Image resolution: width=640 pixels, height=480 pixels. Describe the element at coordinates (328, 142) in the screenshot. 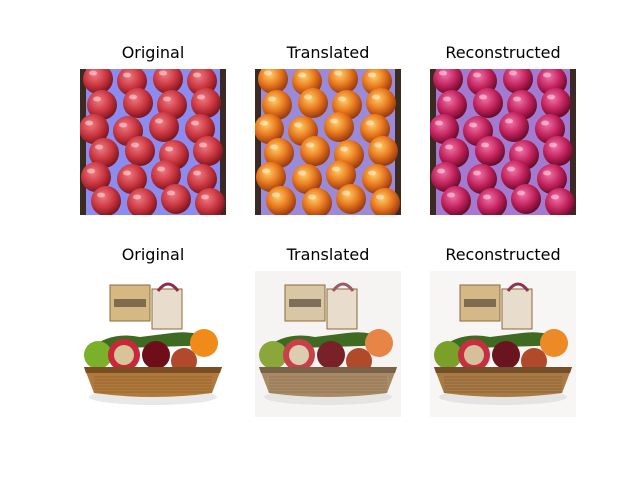

I see `apples-tray-translated` at that location.